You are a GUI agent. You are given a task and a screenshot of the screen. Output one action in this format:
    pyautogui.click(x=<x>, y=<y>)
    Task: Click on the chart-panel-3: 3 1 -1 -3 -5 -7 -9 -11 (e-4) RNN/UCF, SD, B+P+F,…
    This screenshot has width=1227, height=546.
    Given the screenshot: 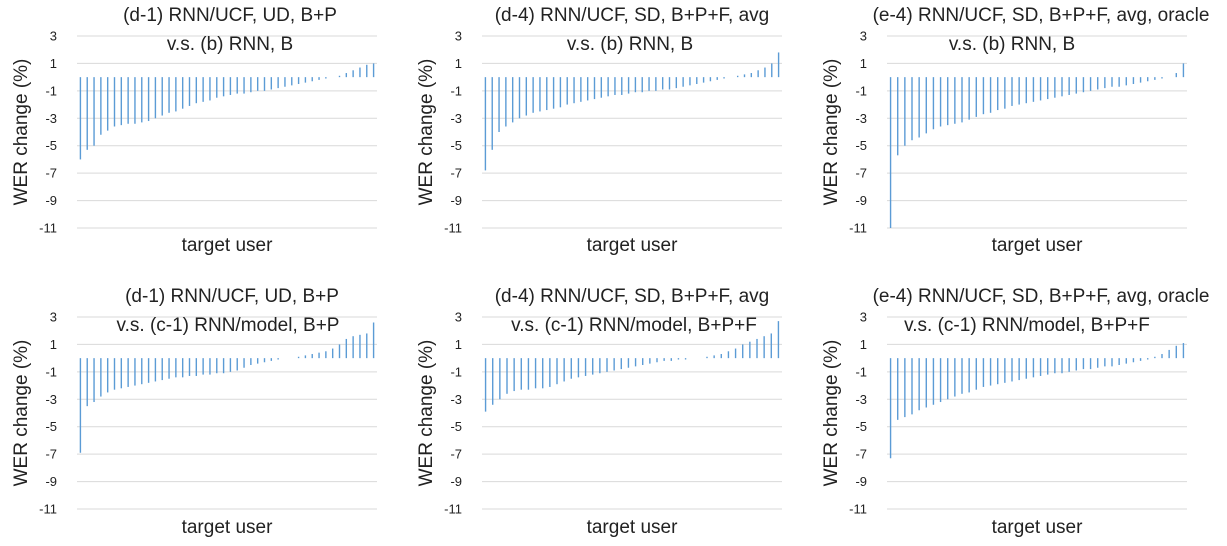 What is the action you would take?
    pyautogui.click(x=1015, y=130)
    